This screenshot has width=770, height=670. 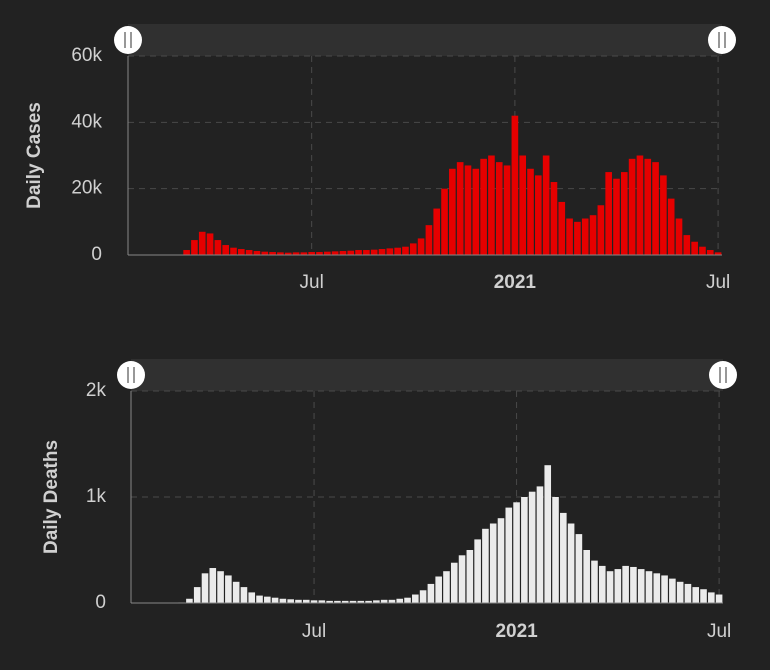 What do you see at coordinates (86, 121) in the screenshot?
I see `y-tick-label: 40k` at bounding box center [86, 121].